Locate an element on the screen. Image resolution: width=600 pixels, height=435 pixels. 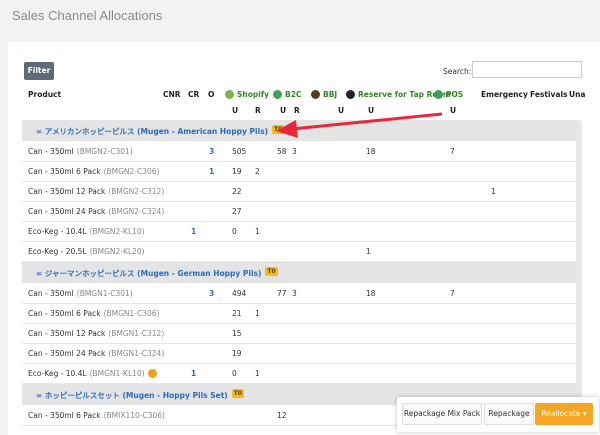
cell-value: 505 is located at coordinates (239, 151).